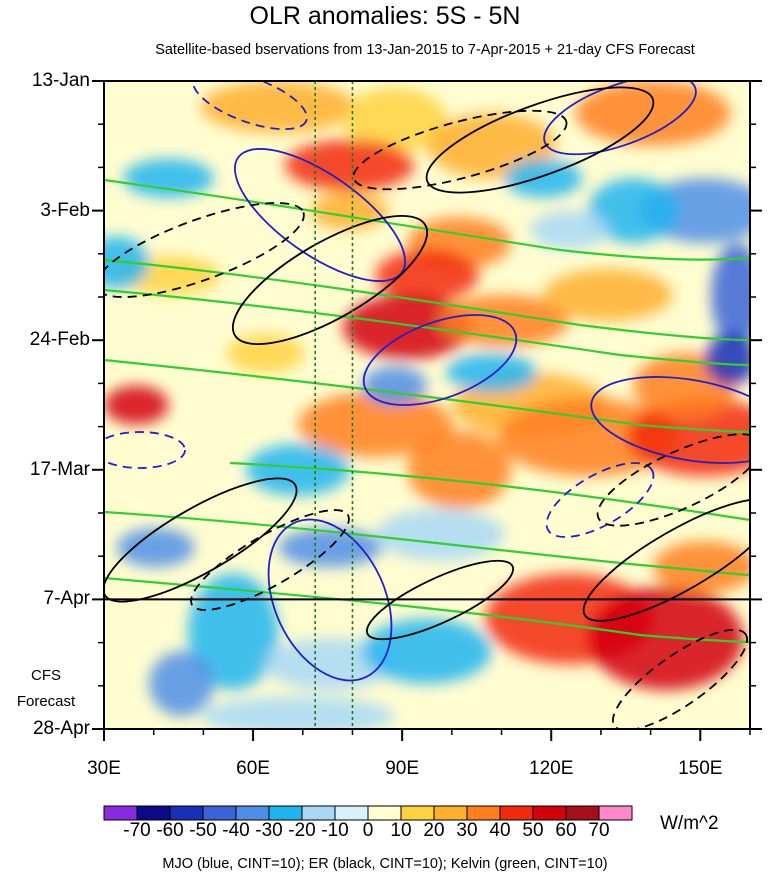  I want to click on x-tick-label: 60E, so click(253, 768).